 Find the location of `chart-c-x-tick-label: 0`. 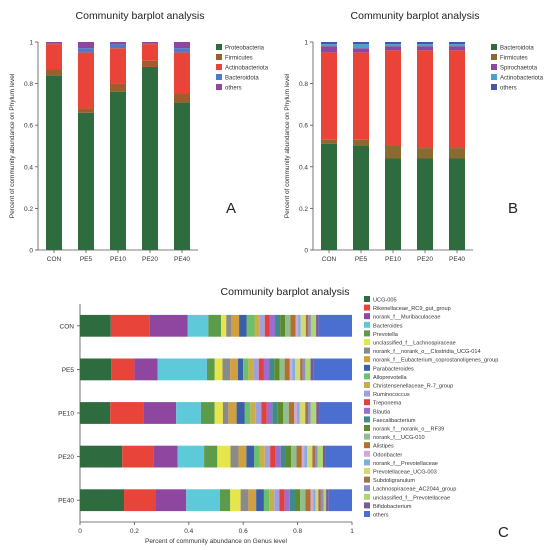

chart-c-x-tick-label: 0 is located at coordinates (80, 531).